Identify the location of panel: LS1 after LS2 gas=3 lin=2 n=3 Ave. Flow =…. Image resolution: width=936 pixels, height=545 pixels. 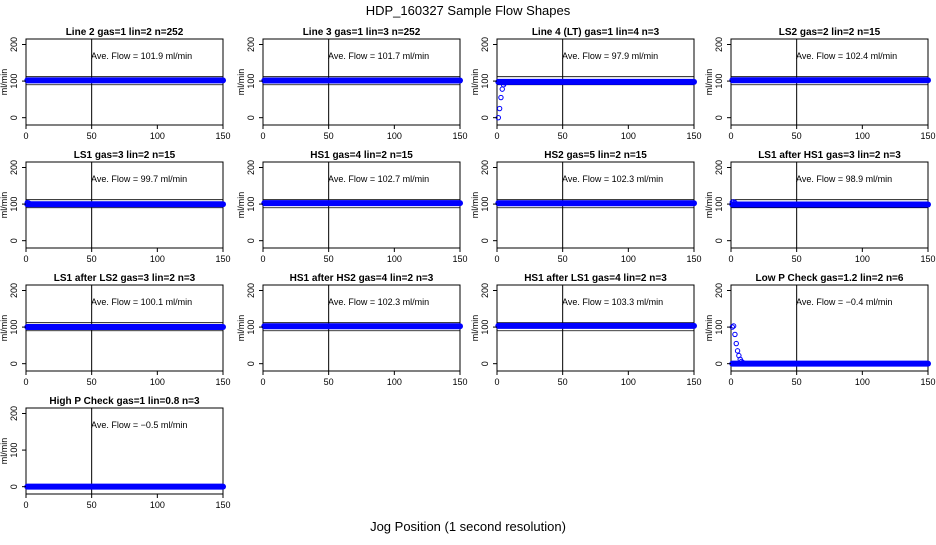
(115, 330).